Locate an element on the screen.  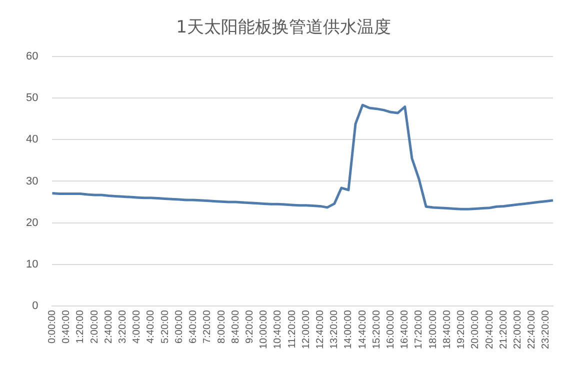
x-tick-label: 22:40:00 is located at coordinates (532, 330).